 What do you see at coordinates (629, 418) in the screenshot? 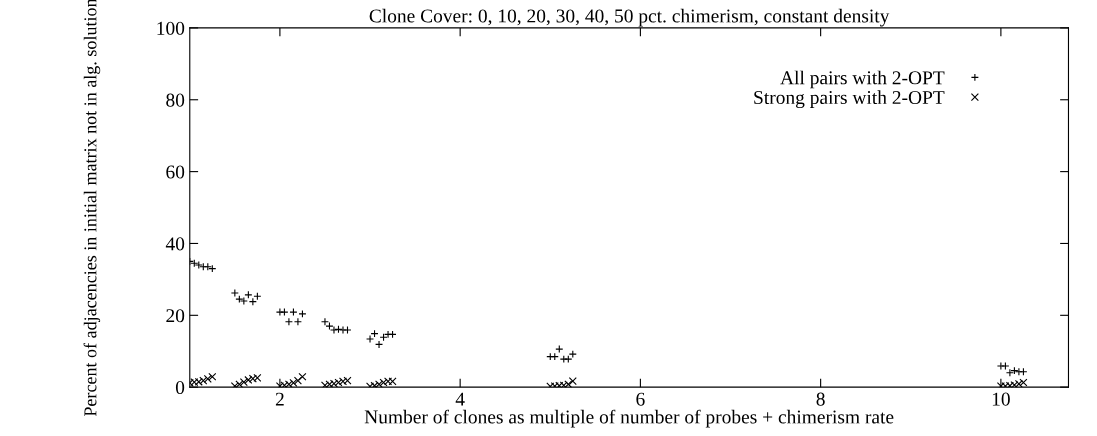
I see `x-axis-title: Number of clones as multiple of number of probes + chimerism rate` at bounding box center [629, 418].